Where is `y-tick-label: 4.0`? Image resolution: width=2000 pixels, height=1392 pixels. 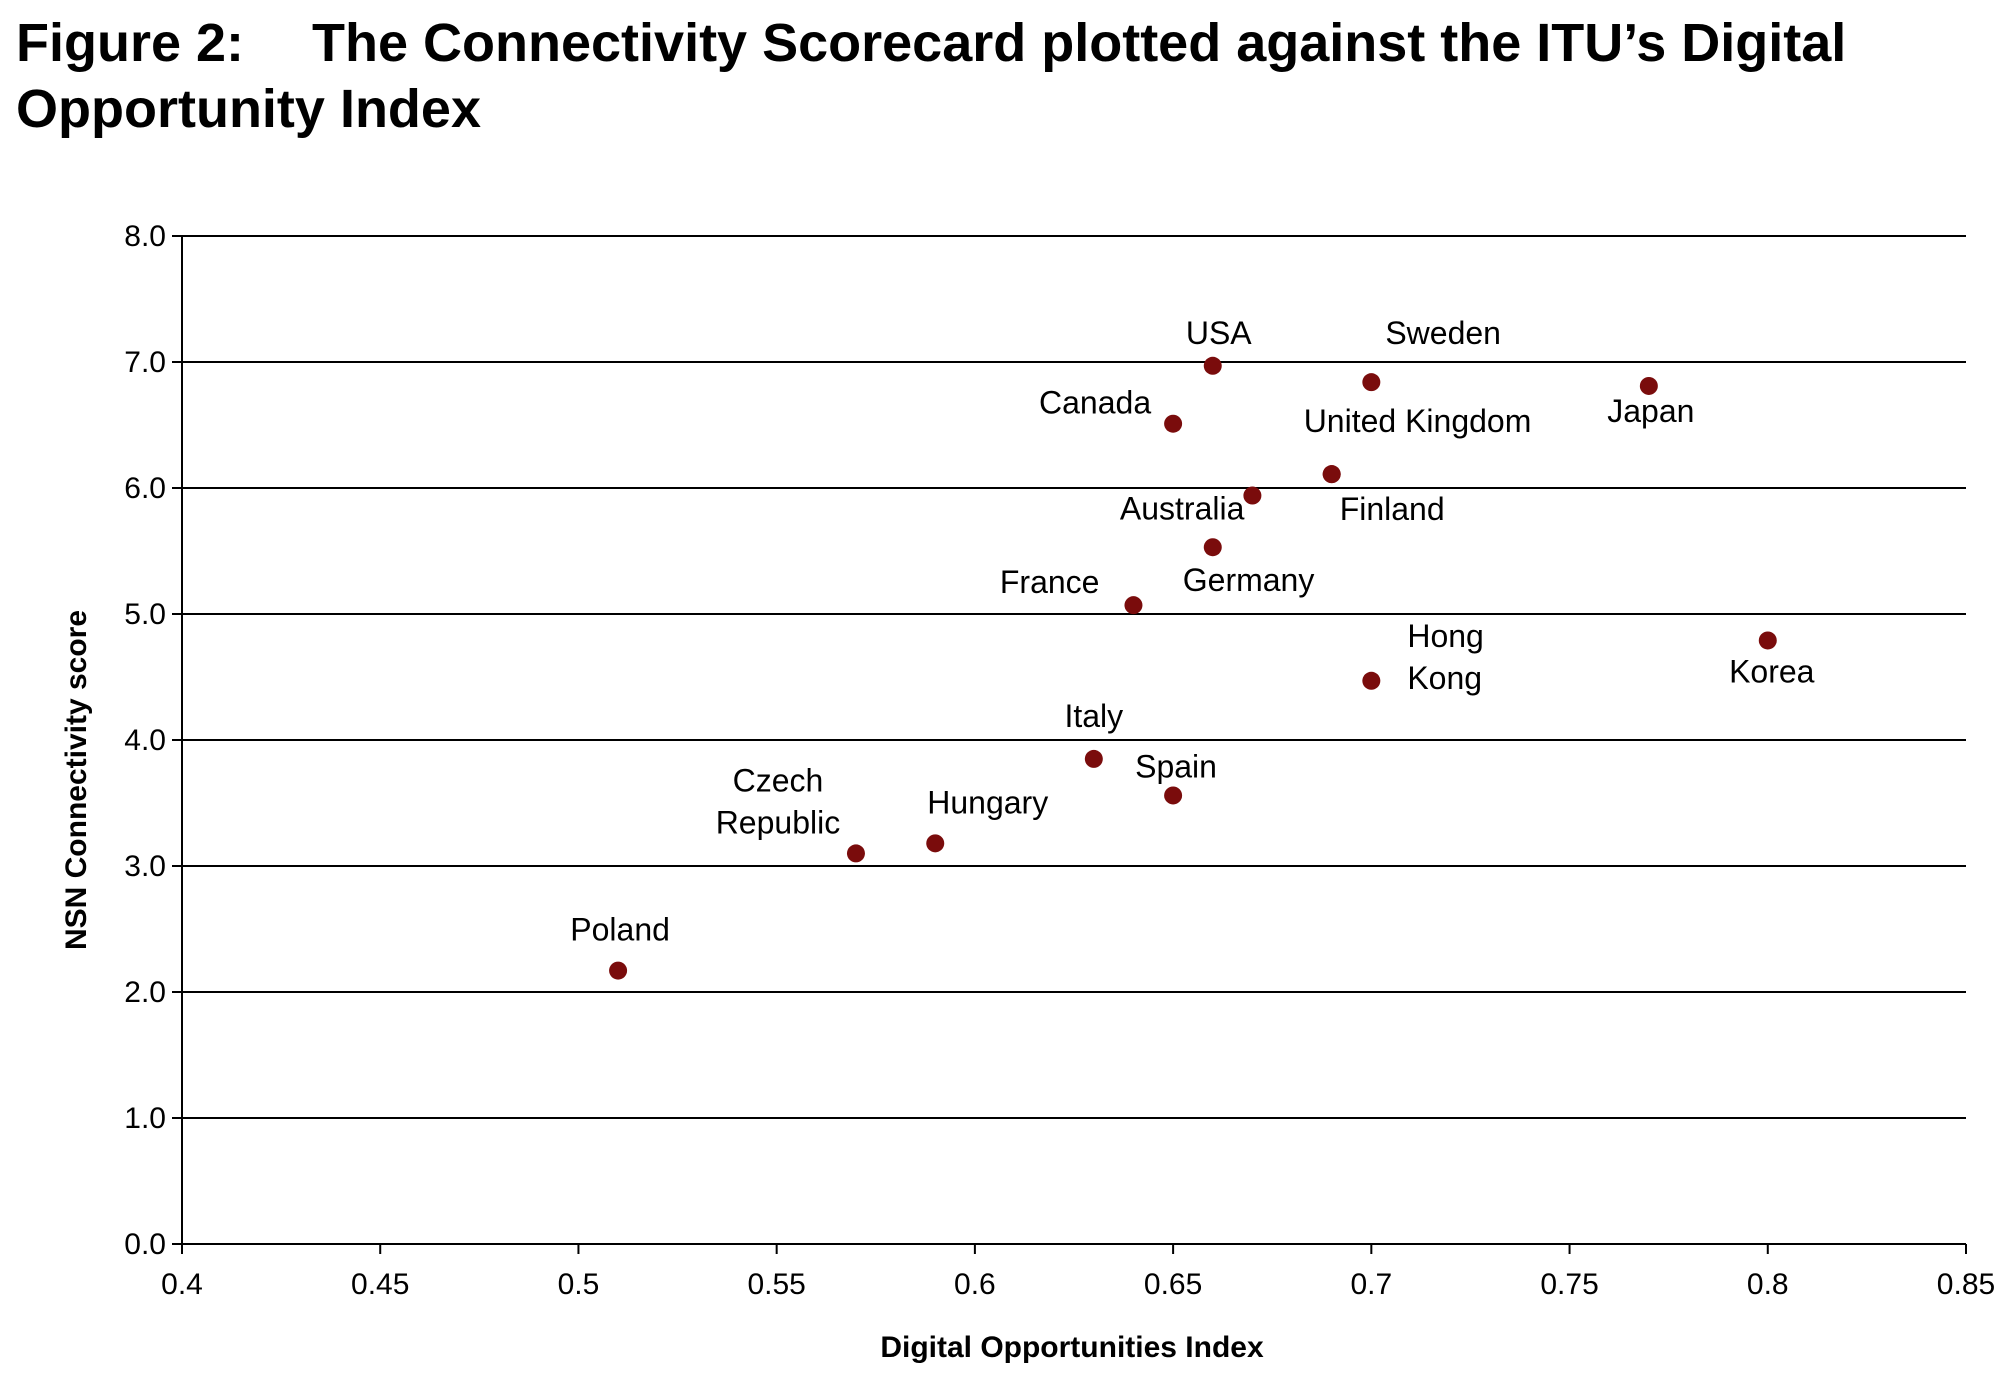
y-tick-label: 4.0 is located at coordinates (145, 740).